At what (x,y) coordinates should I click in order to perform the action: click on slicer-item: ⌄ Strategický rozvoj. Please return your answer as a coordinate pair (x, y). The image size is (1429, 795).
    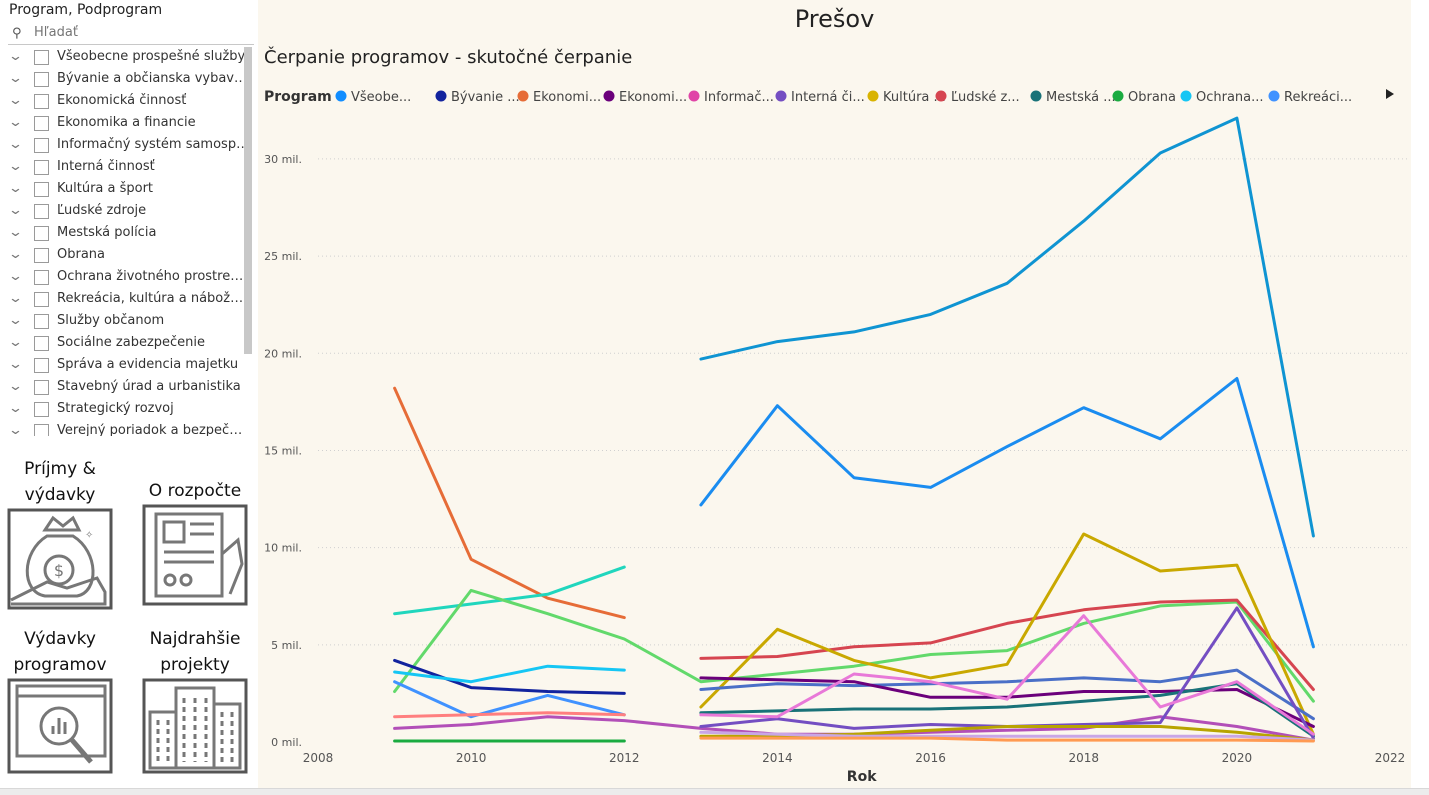
    Looking at the image, I should click on (126, 410).